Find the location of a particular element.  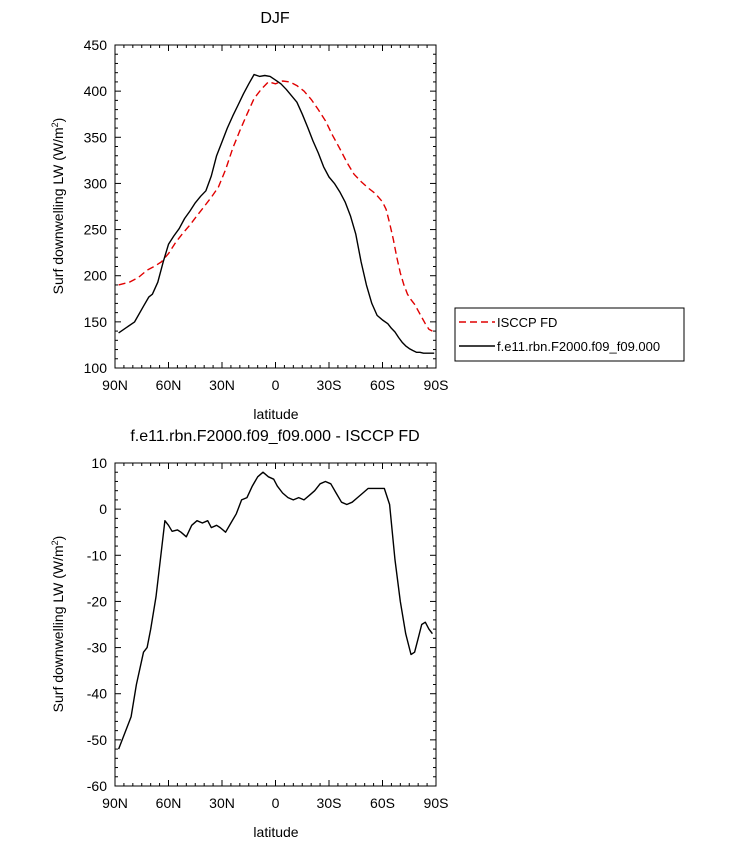

y-tick-label: 250 is located at coordinates (96, 230).